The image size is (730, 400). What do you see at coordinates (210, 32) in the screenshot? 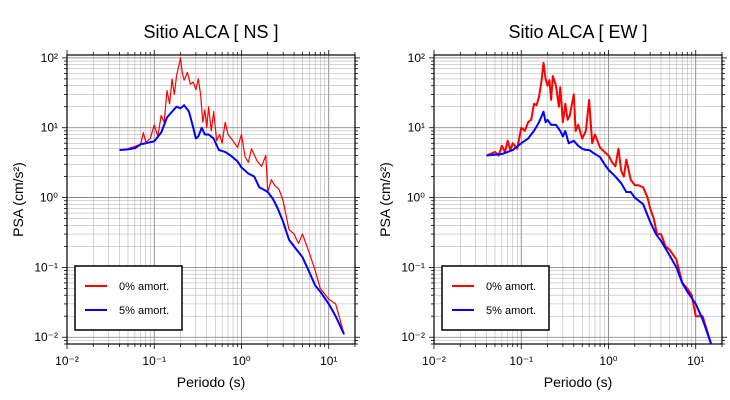
I see `chart-title: Sitio ALCA [ NS ]` at bounding box center [210, 32].